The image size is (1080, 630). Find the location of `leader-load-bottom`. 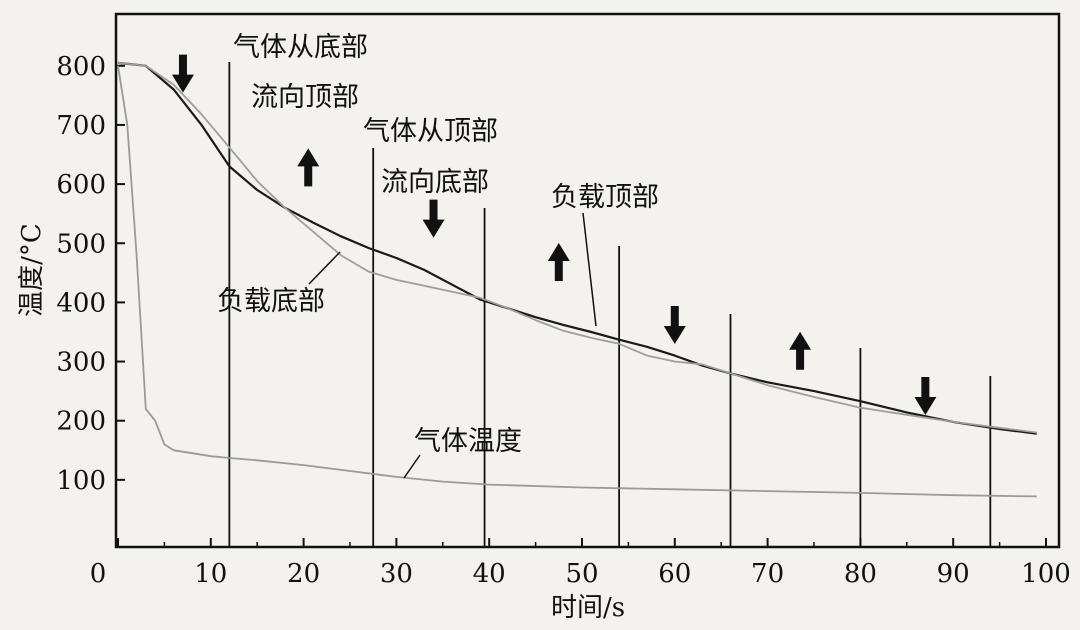

leader-load-bottom is located at coordinates (324, 268).